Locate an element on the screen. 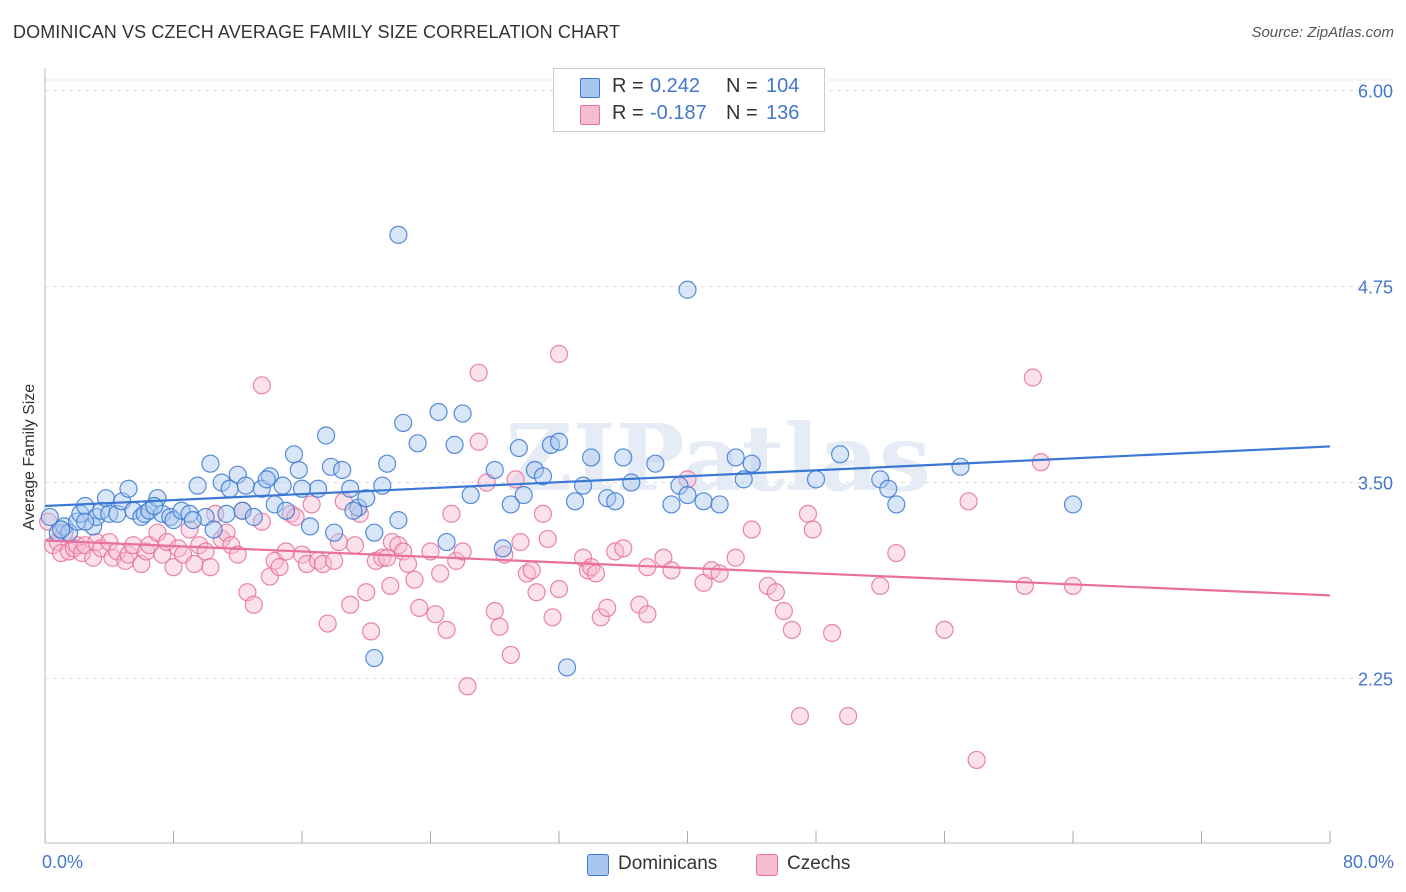 The height and width of the screenshot is (892, 1406). n-label: N = is located at coordinates (742, 113).